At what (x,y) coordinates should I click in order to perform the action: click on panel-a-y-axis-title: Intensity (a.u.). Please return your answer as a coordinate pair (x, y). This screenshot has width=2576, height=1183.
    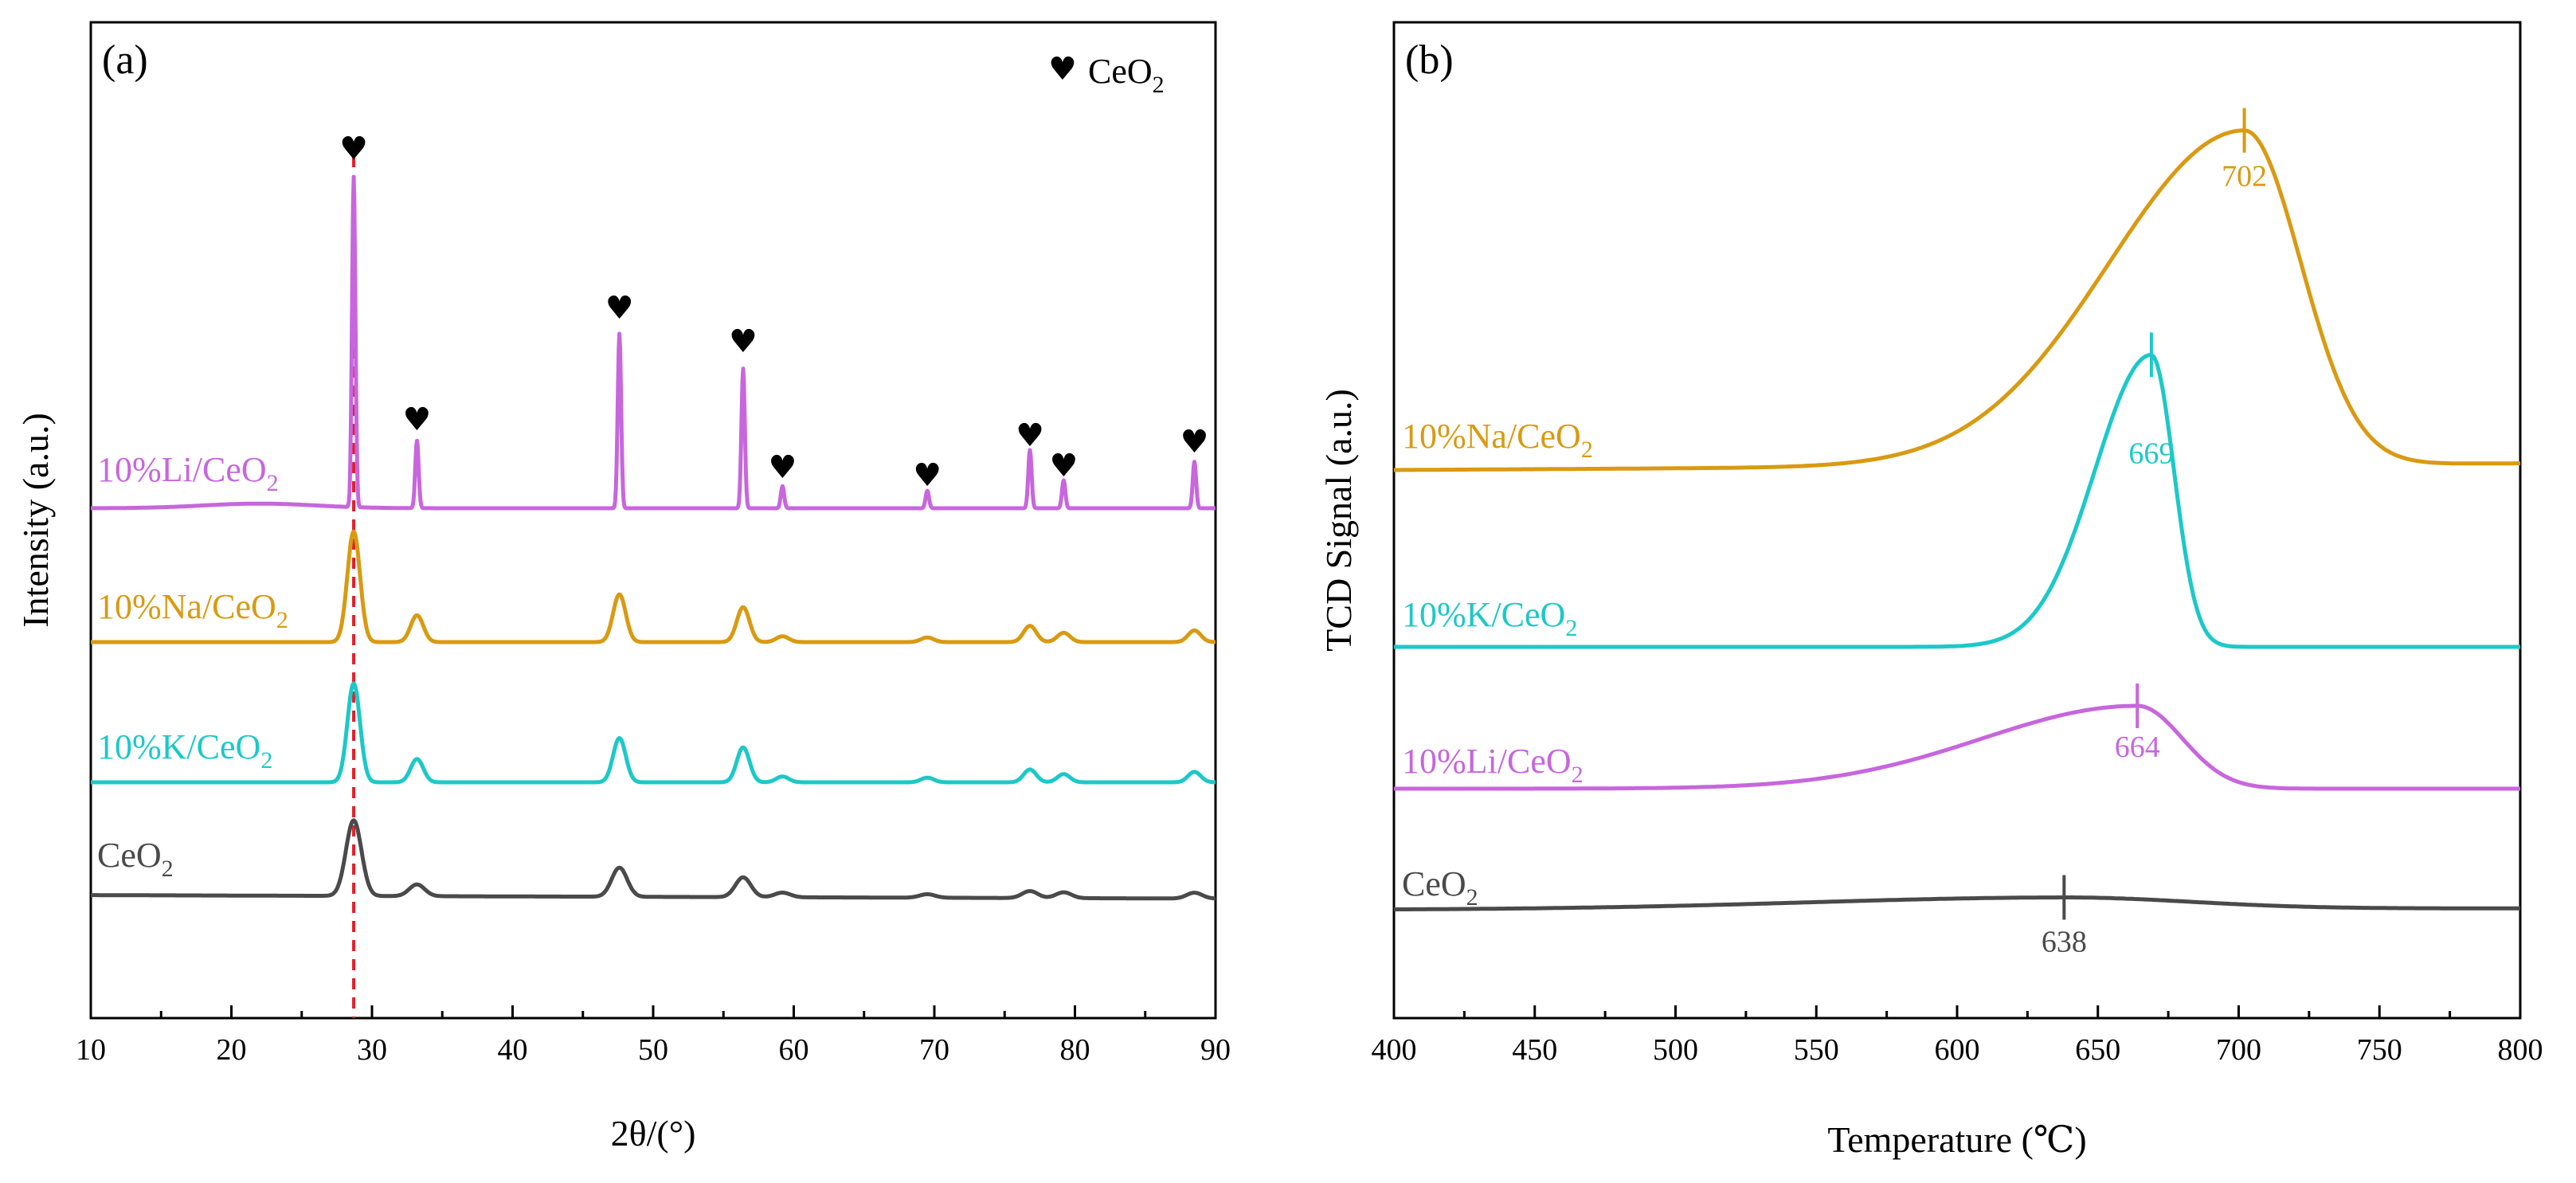
    Looking at the image, I should click on (35, 520).